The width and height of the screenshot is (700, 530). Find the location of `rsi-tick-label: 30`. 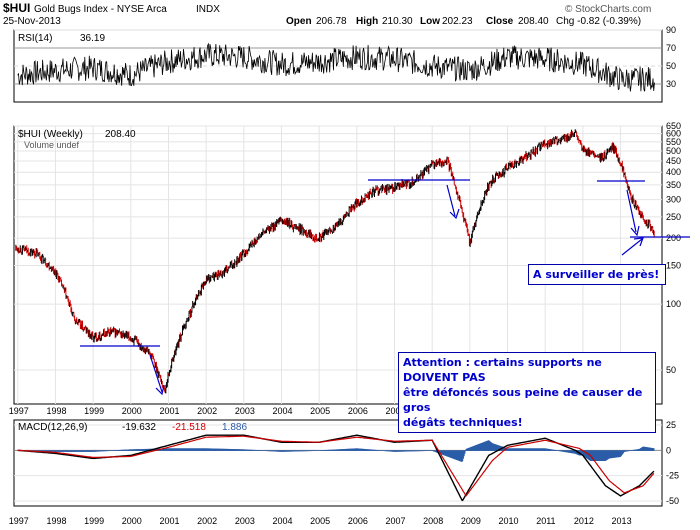

rsi-tick-label: 30 is located at coordinates (671, 84).